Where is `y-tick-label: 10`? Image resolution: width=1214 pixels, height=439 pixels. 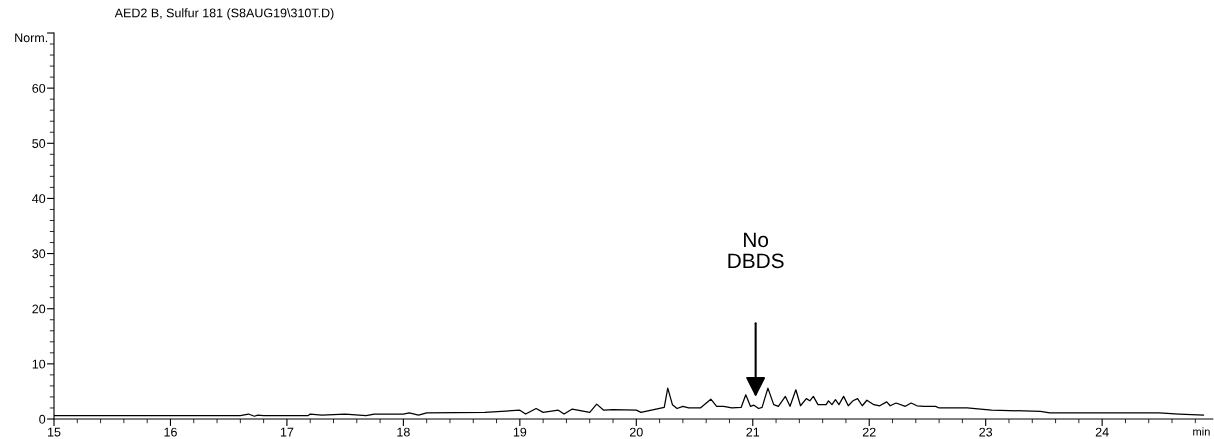
y-tick-label: 10 is located at coordinates (39, 364).